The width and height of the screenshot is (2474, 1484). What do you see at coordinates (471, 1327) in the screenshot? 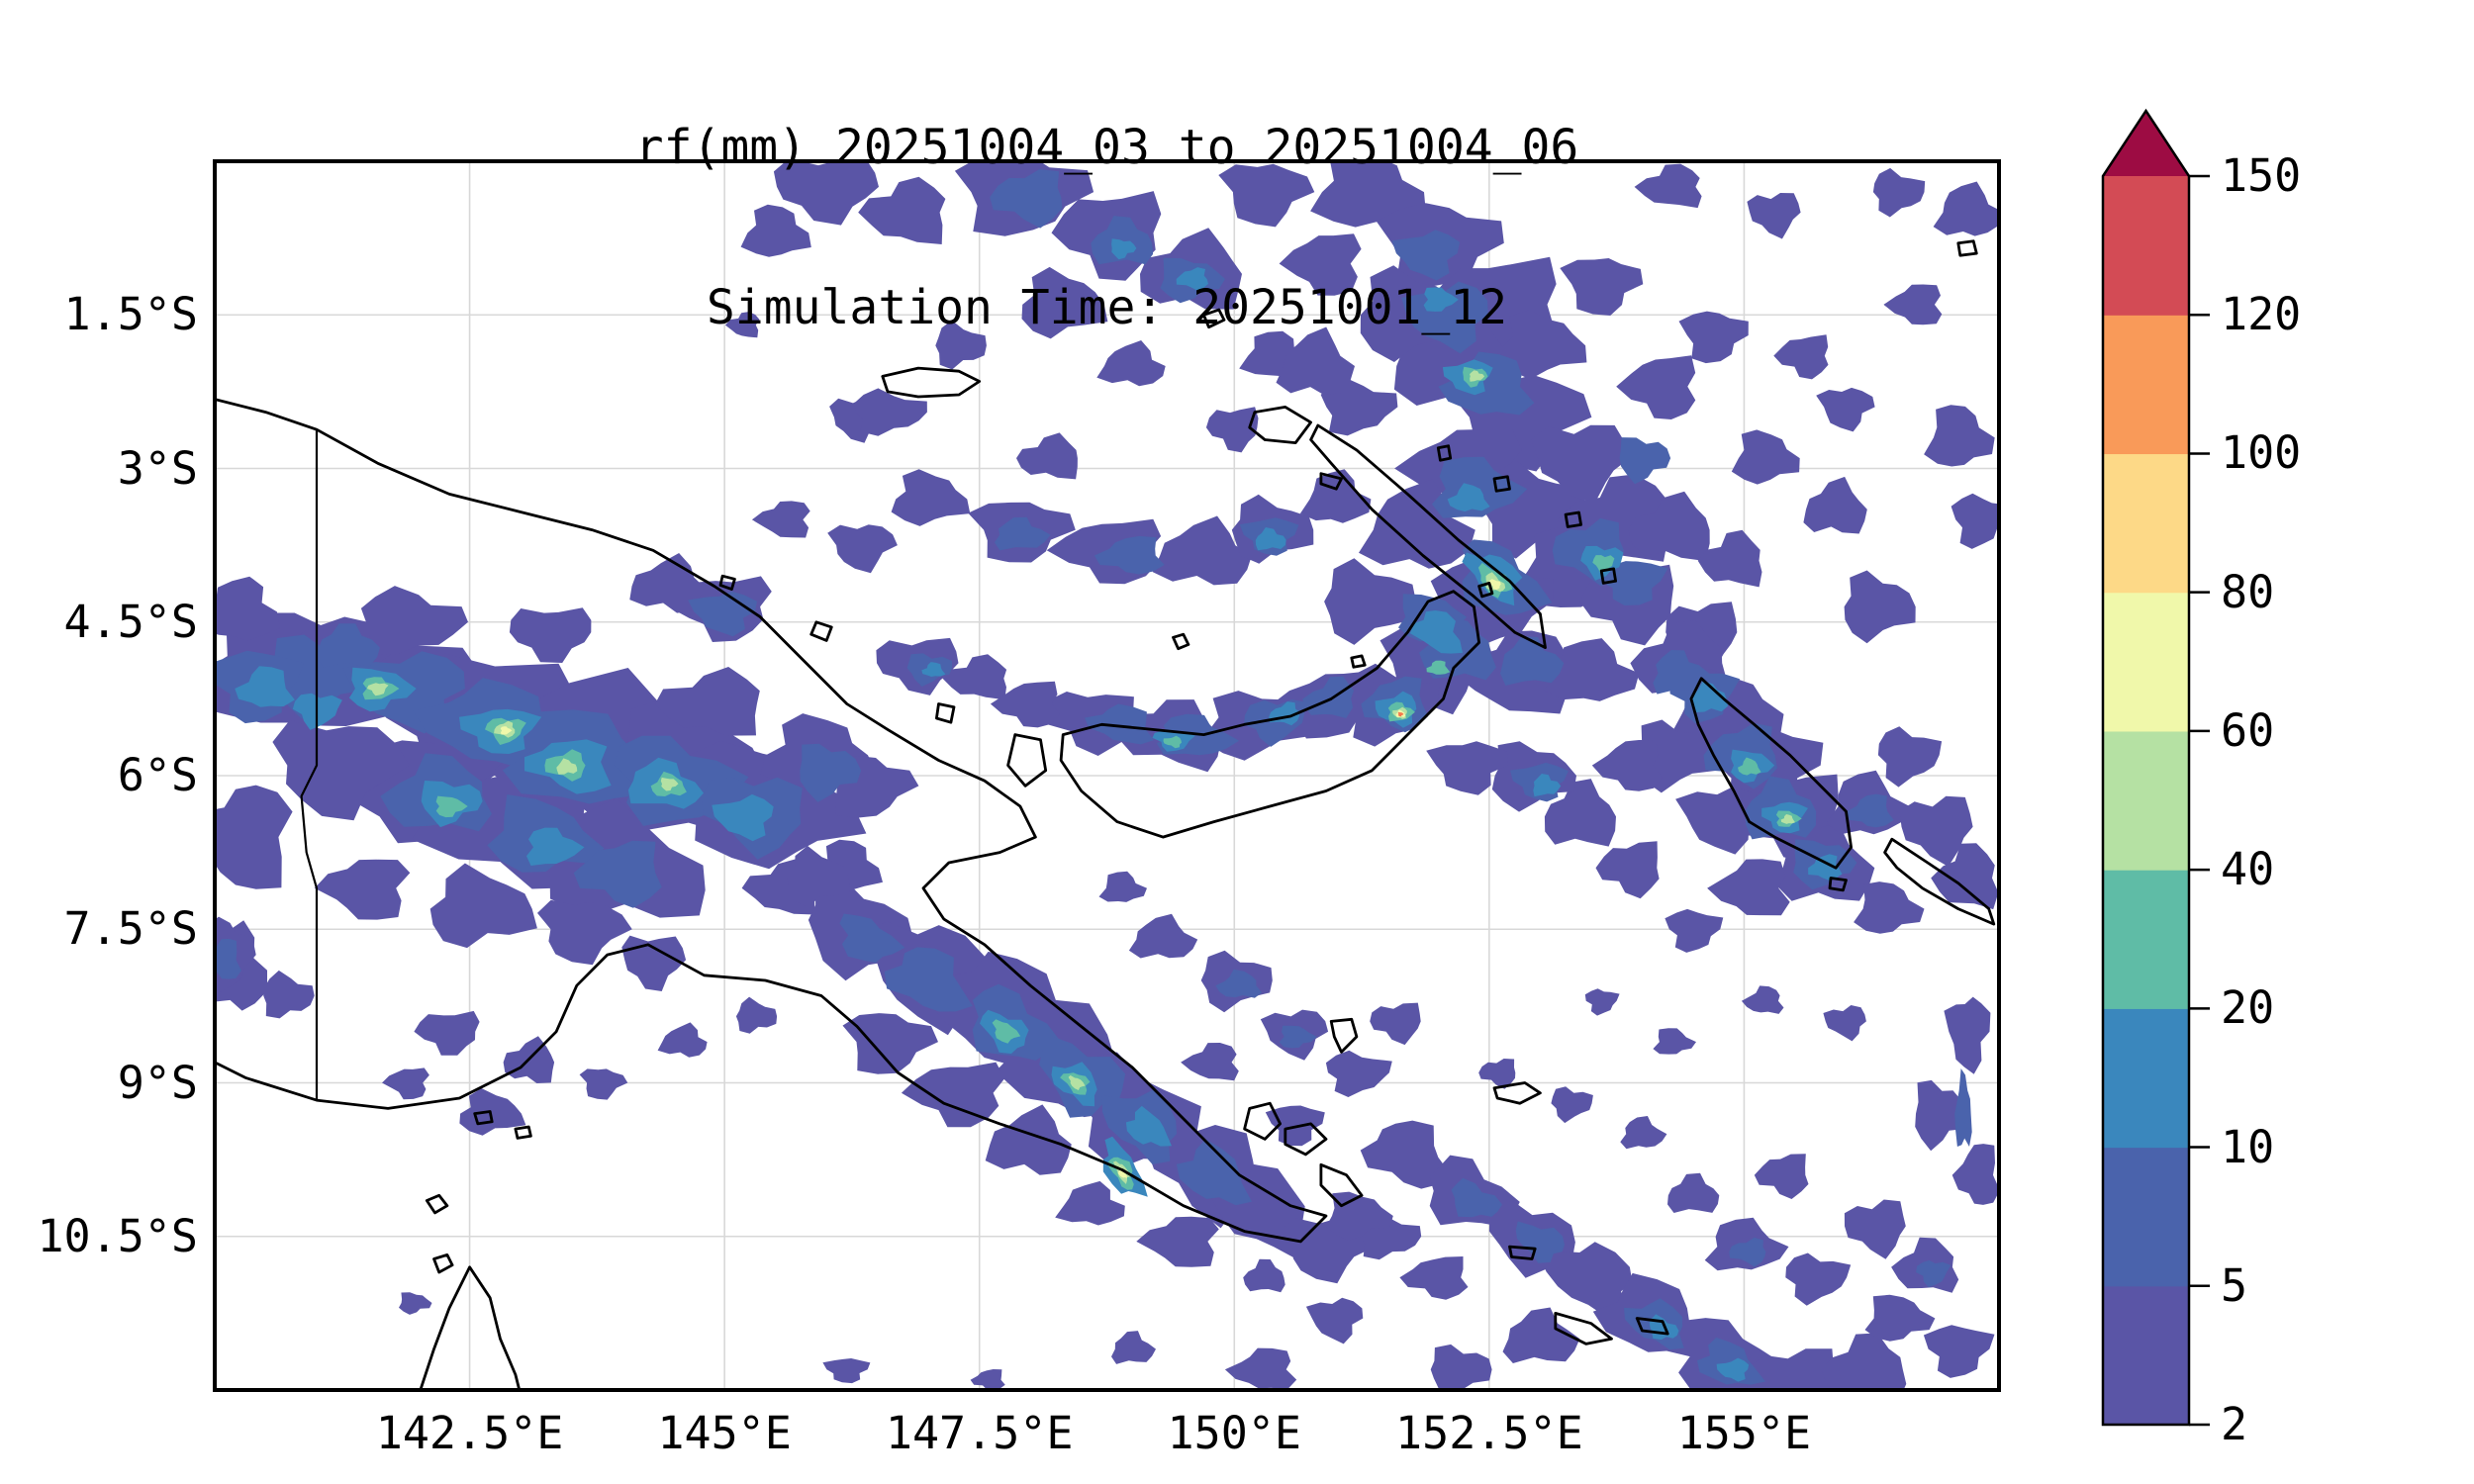
I see `cape-york-australia` at bounding box center [471, 1327].